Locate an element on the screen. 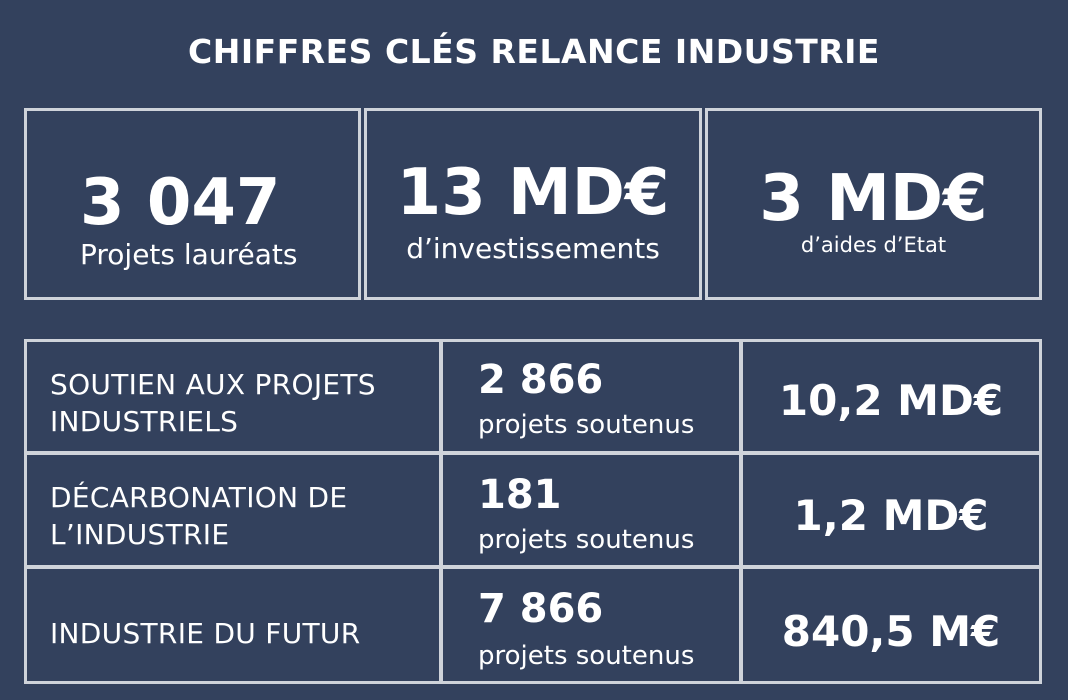 The image size is (1068, 700). table-row-category-cell: SOUTIEN AUX PROJETS INDUSTRIELS is located at coordinates (233, 396).